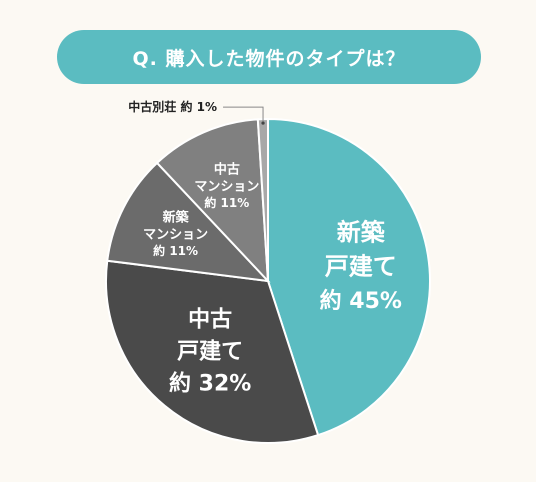 Image resolution: width=536 pixels, height=482 pixels. I want to click on slice-value: 約 32%, so click(210, 384).